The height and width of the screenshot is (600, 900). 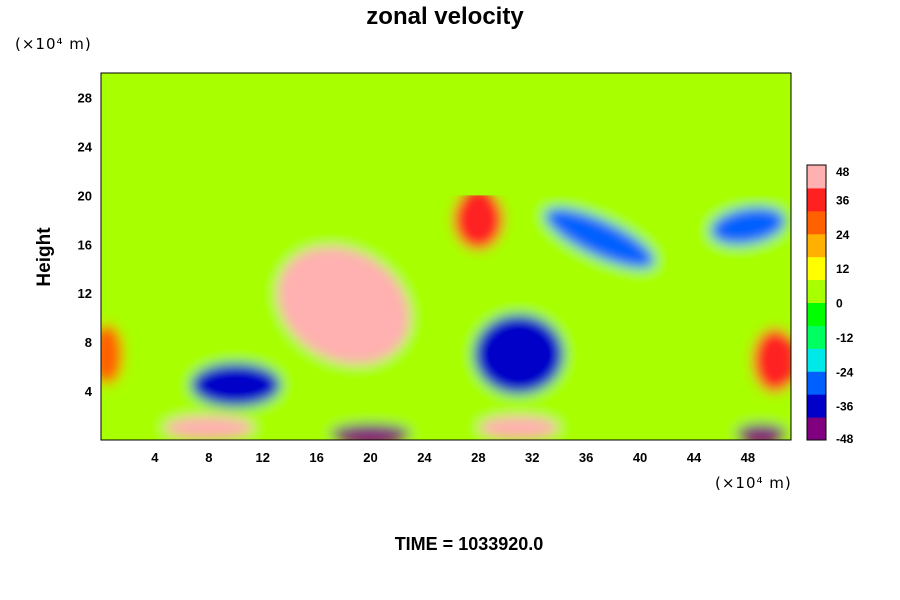 What do you see at coordinates (843, 172) in the screenshot?
I see `colorbar-tick-label: 48` at bounding box center [843, 172].